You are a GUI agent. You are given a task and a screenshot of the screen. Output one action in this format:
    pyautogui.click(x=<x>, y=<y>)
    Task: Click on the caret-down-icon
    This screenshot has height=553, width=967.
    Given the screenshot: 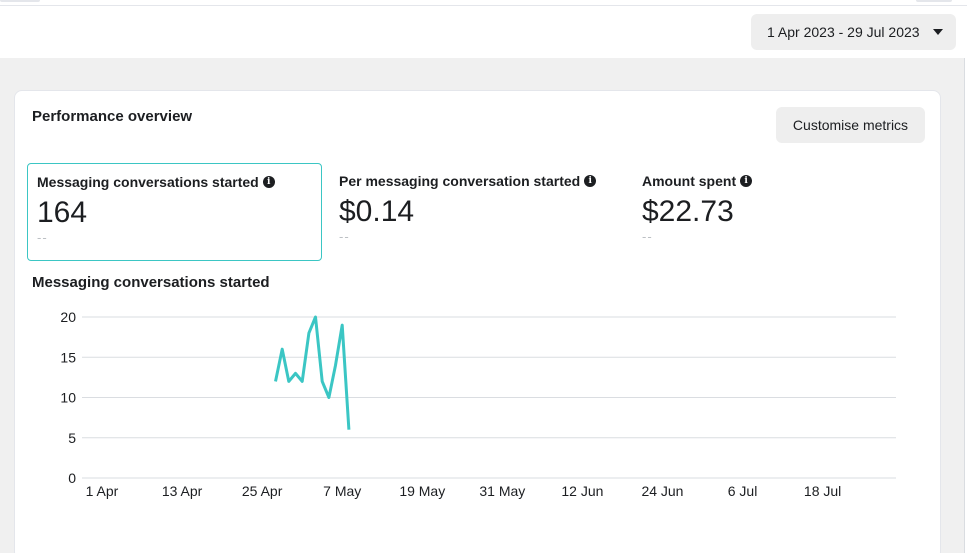 What is the action you would take?
    pyautogui.click(x=938, y=32)
    